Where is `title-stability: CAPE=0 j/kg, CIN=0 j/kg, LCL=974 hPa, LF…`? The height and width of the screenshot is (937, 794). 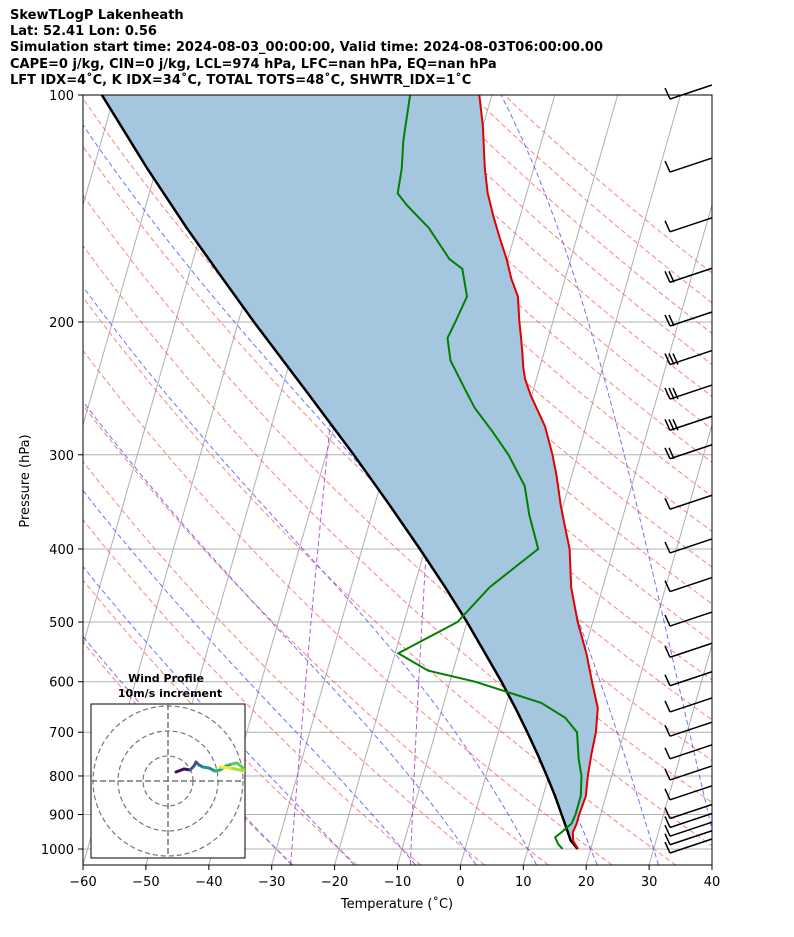
title-stability: CAPE=0 j/kg, CIN=0 j/kg, LCL=974 hPa, LF… is located at coordinates (253, 64).